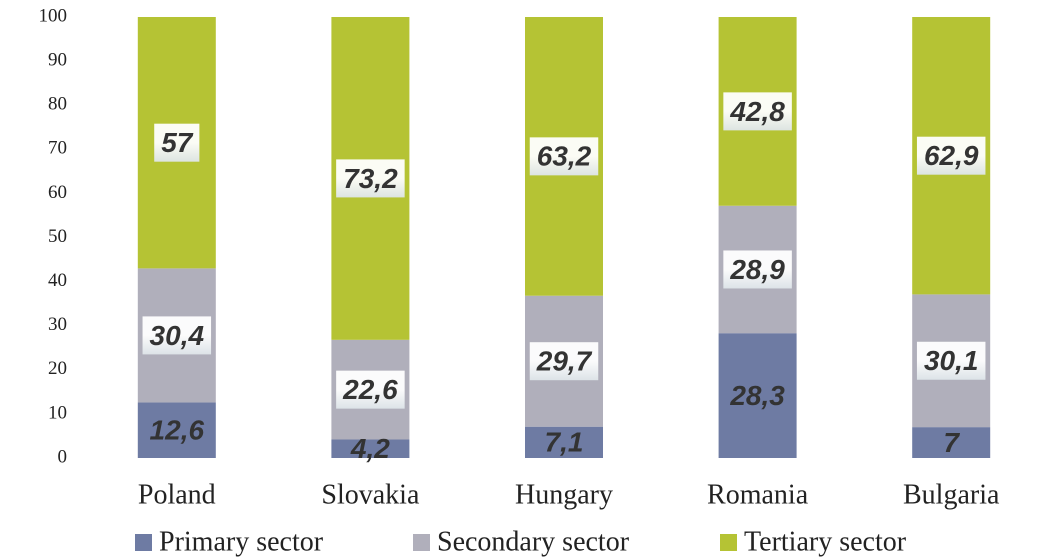  Describe the element at coordinates (57, 324) in the screenshot. I see `y-tick-label: 30` at that location.